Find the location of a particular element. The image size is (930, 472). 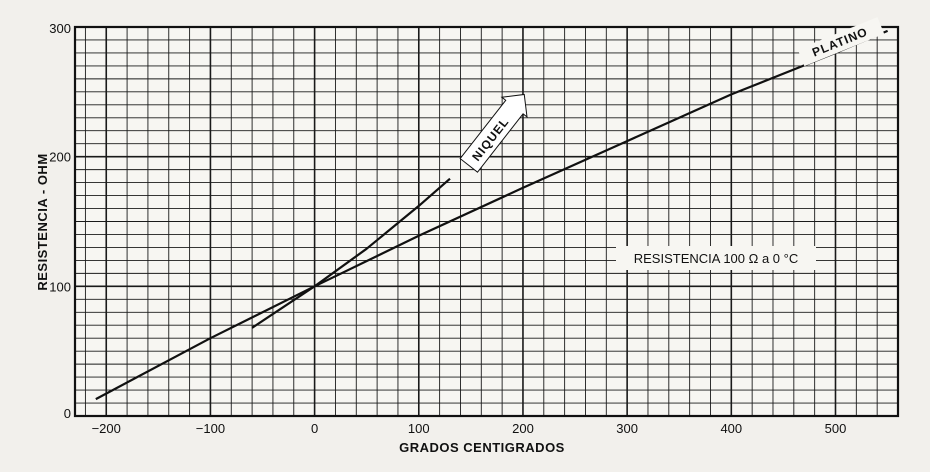

y-tick-label: 300 is located at coordinates (60, 28).